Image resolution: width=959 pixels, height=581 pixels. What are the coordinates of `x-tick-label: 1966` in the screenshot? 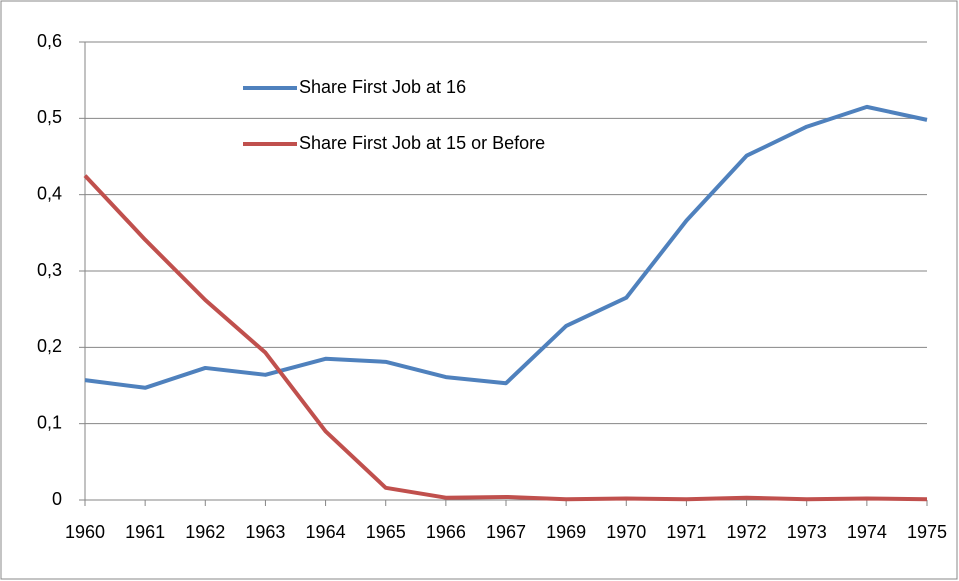 It's located at (446, 532).